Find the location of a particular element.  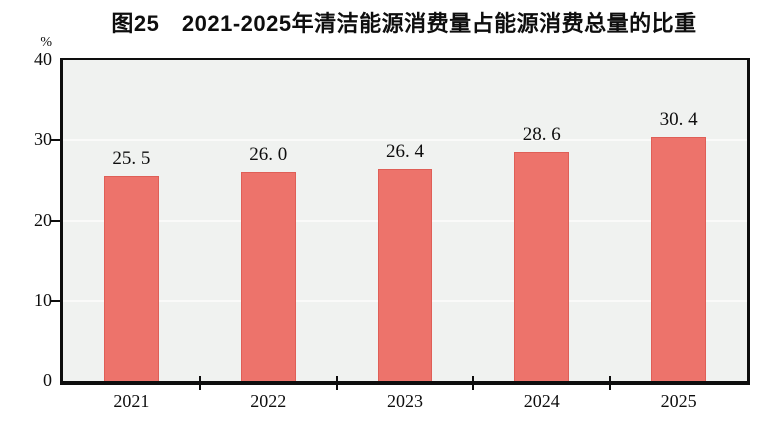

x-axis-label: 2025 is located at coordinates (678, 401).